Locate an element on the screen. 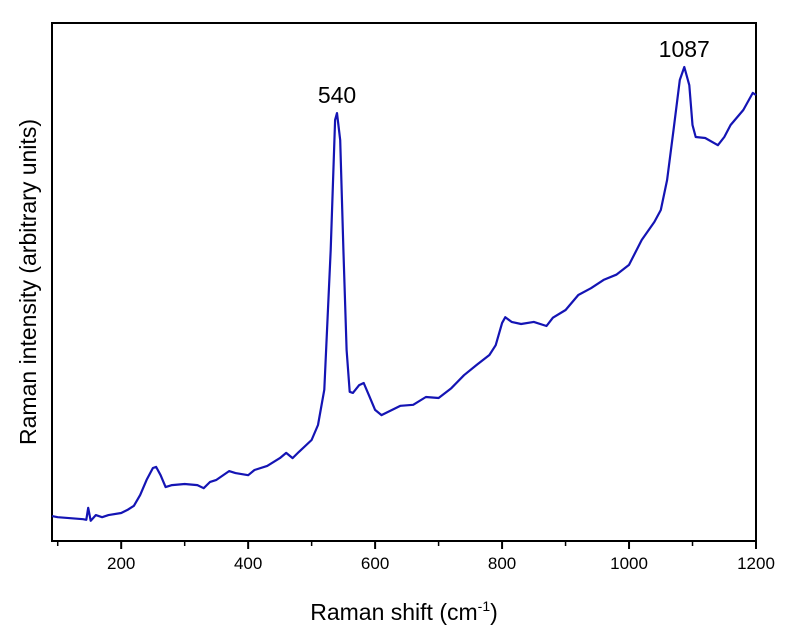 This screenshot has height=644, width=800. annotations: 540 1087 is located at coordinates (514, 72).